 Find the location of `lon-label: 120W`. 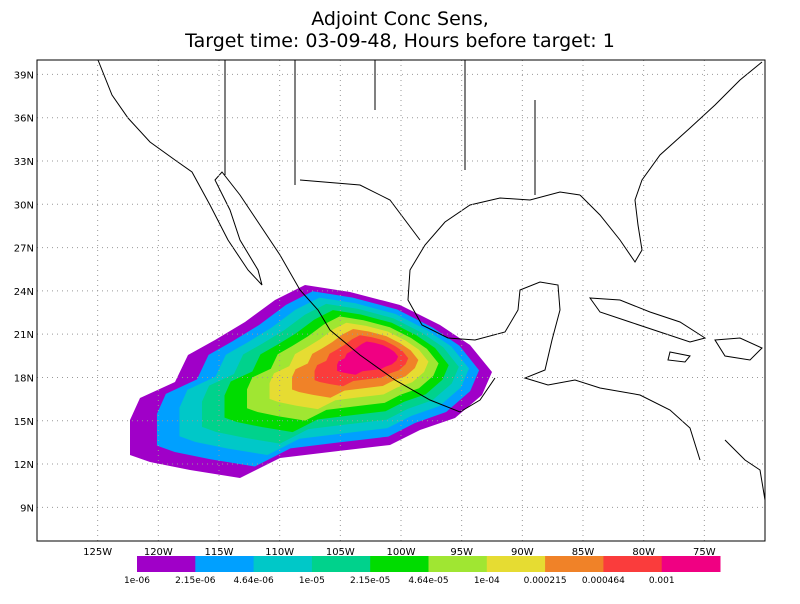

lon-label: 120W is located at coordinates (158, 552).